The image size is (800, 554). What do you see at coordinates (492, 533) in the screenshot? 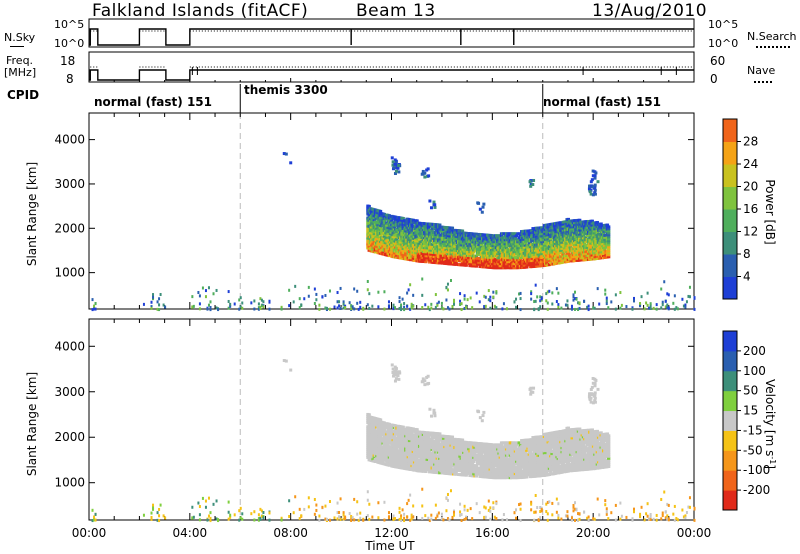
I see `xtick-label-4: 16:00` at bounding box center [492, 533].